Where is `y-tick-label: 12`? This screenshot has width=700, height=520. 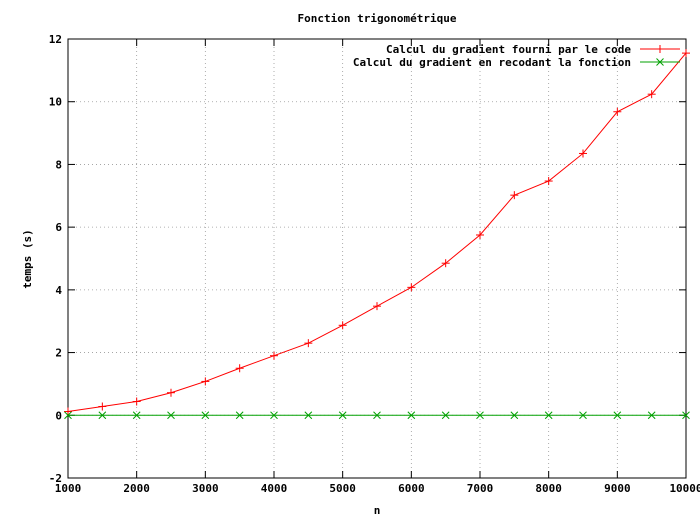 y-tick-label: 12 is located at coordinates (55, 39).